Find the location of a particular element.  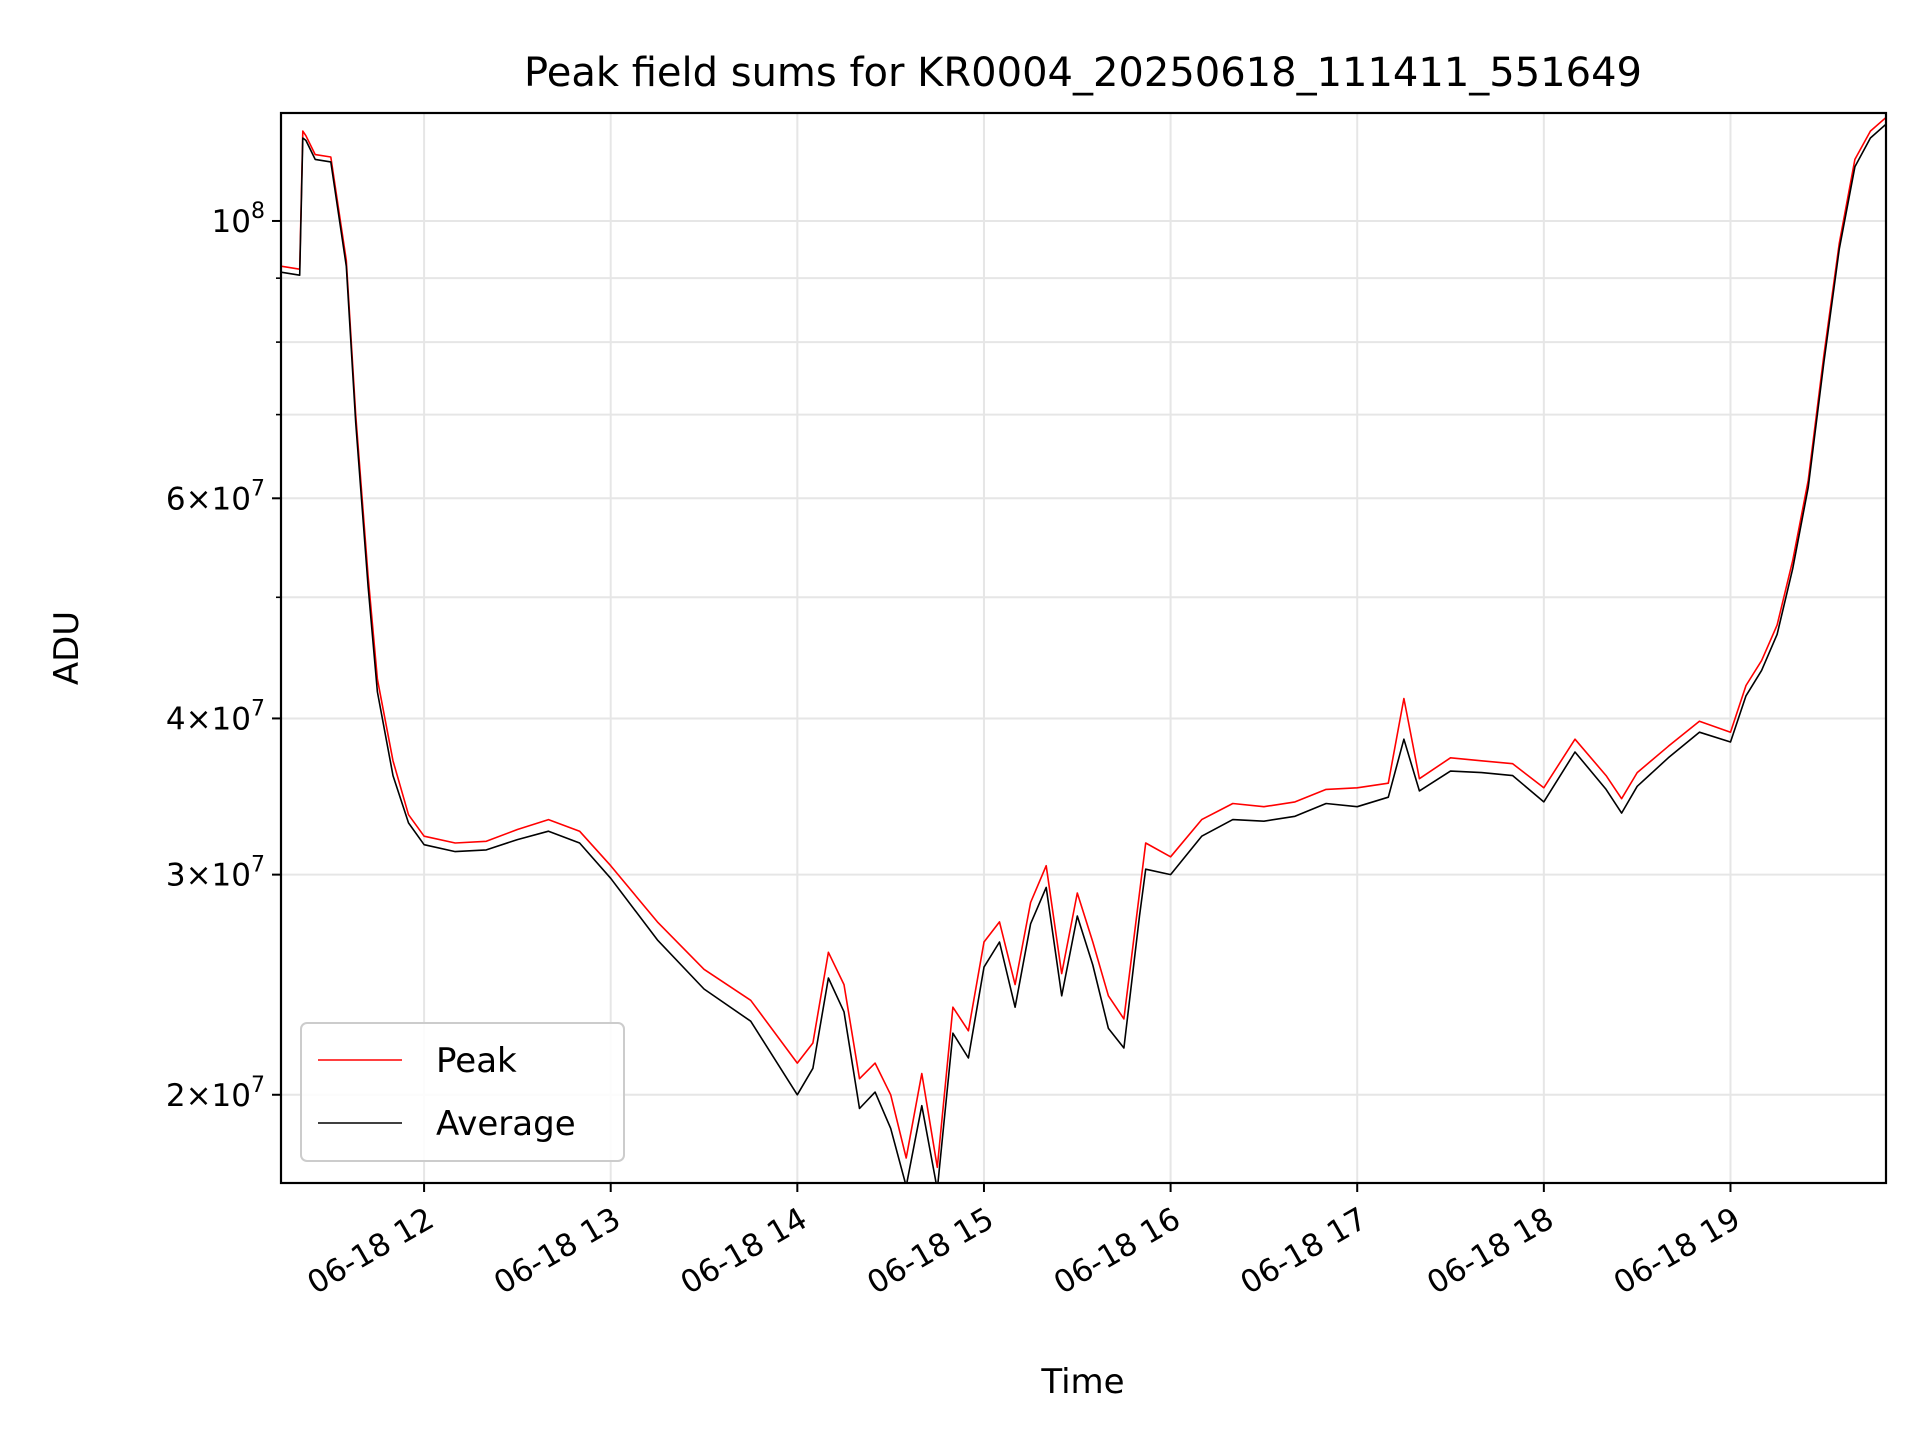

y-tick-label: 3×107 is located at coordinates (215, 873).